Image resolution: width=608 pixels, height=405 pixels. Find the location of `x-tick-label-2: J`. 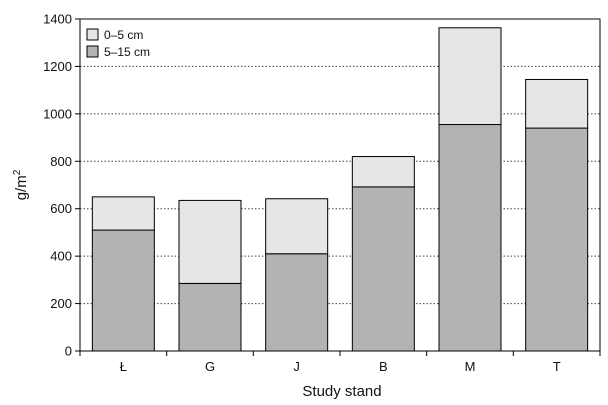

x-tick-label-2: J is located at coordinates (296, 366).